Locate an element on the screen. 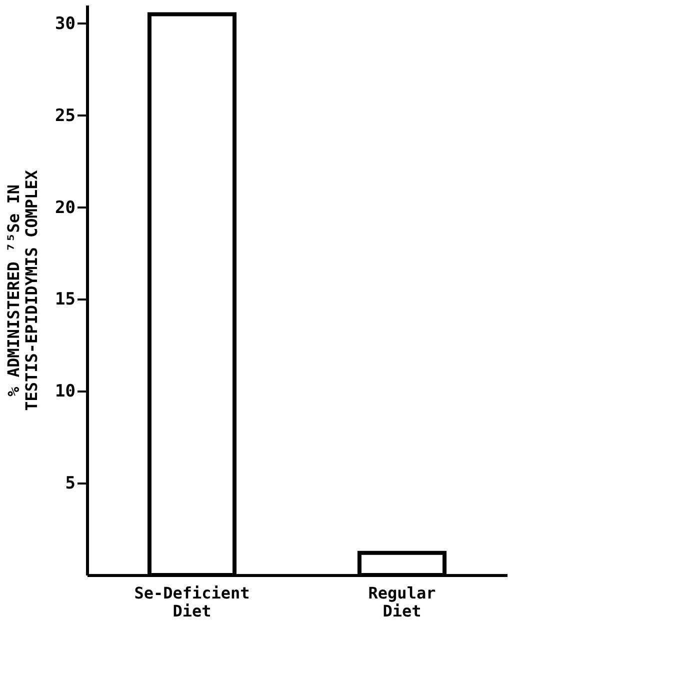 This screenshot has height=678, width=687. y-tick-label: 10 is located at coordinates (65, 392).